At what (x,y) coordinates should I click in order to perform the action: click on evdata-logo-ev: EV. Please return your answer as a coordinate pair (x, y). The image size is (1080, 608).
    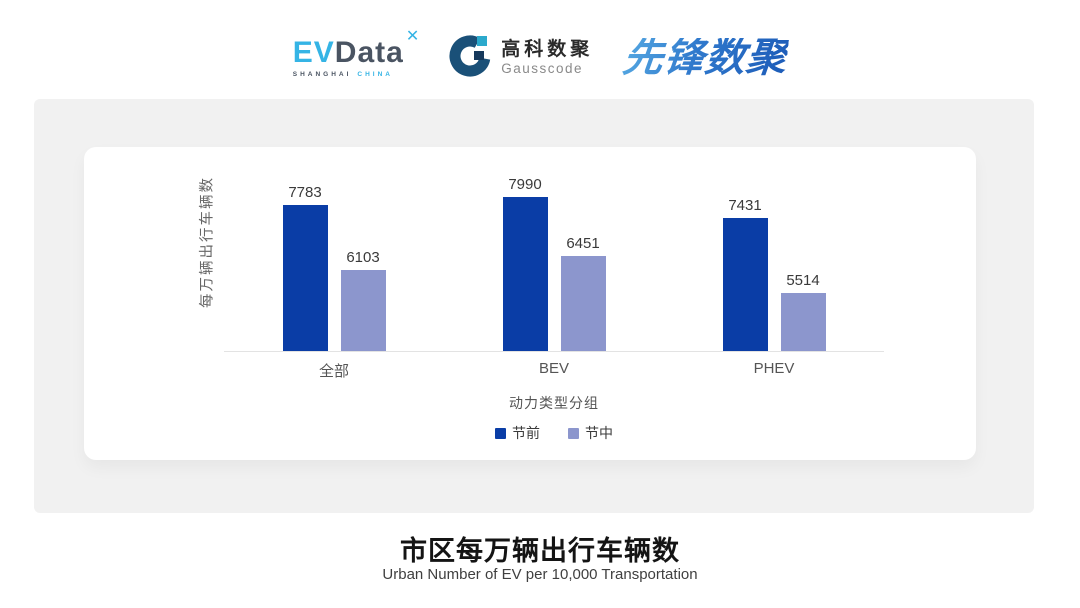
    Looking at the image, I should click on (313, 52).